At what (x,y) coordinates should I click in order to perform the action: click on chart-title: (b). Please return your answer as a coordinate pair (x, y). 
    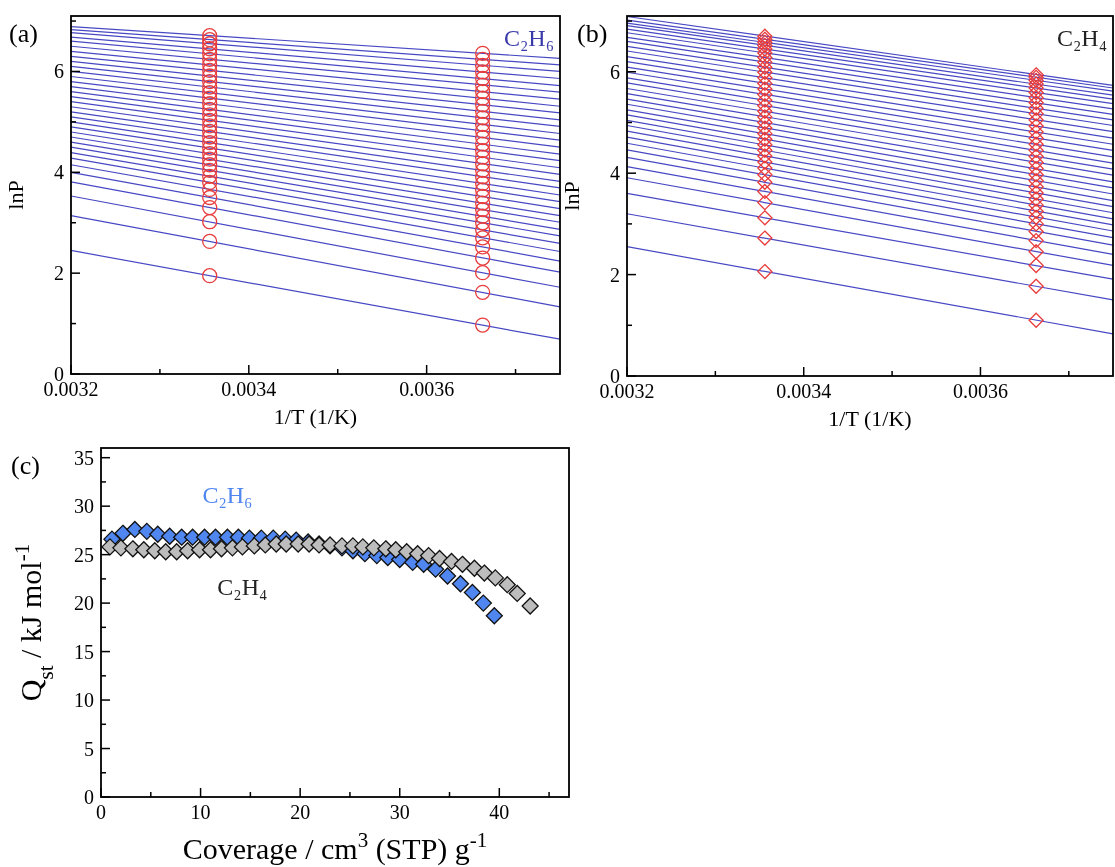
    Looking at the image, I should click on (592, 33).